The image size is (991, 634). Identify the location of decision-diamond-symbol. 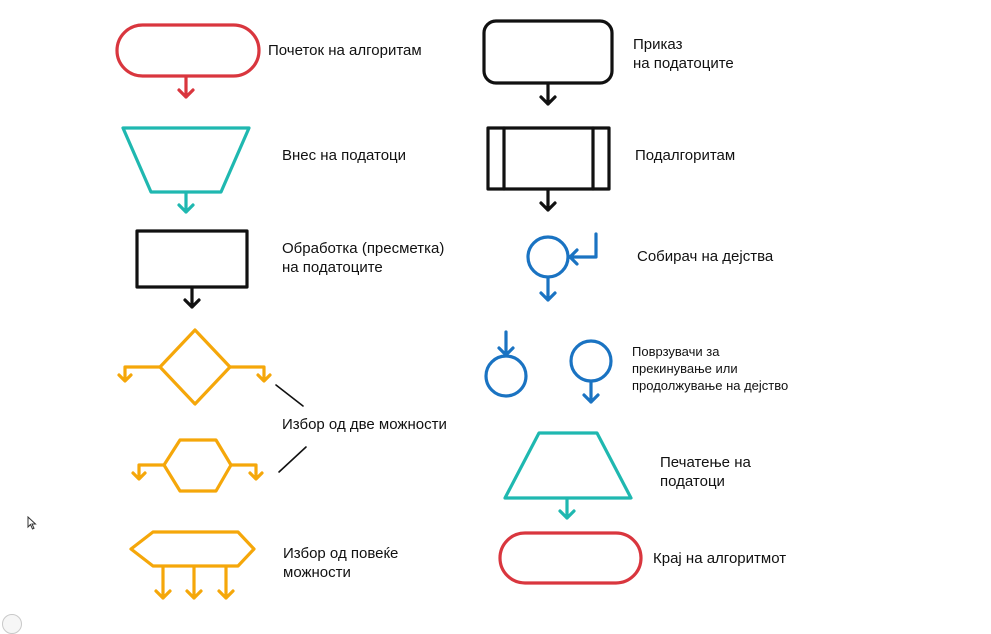
(194, 367).